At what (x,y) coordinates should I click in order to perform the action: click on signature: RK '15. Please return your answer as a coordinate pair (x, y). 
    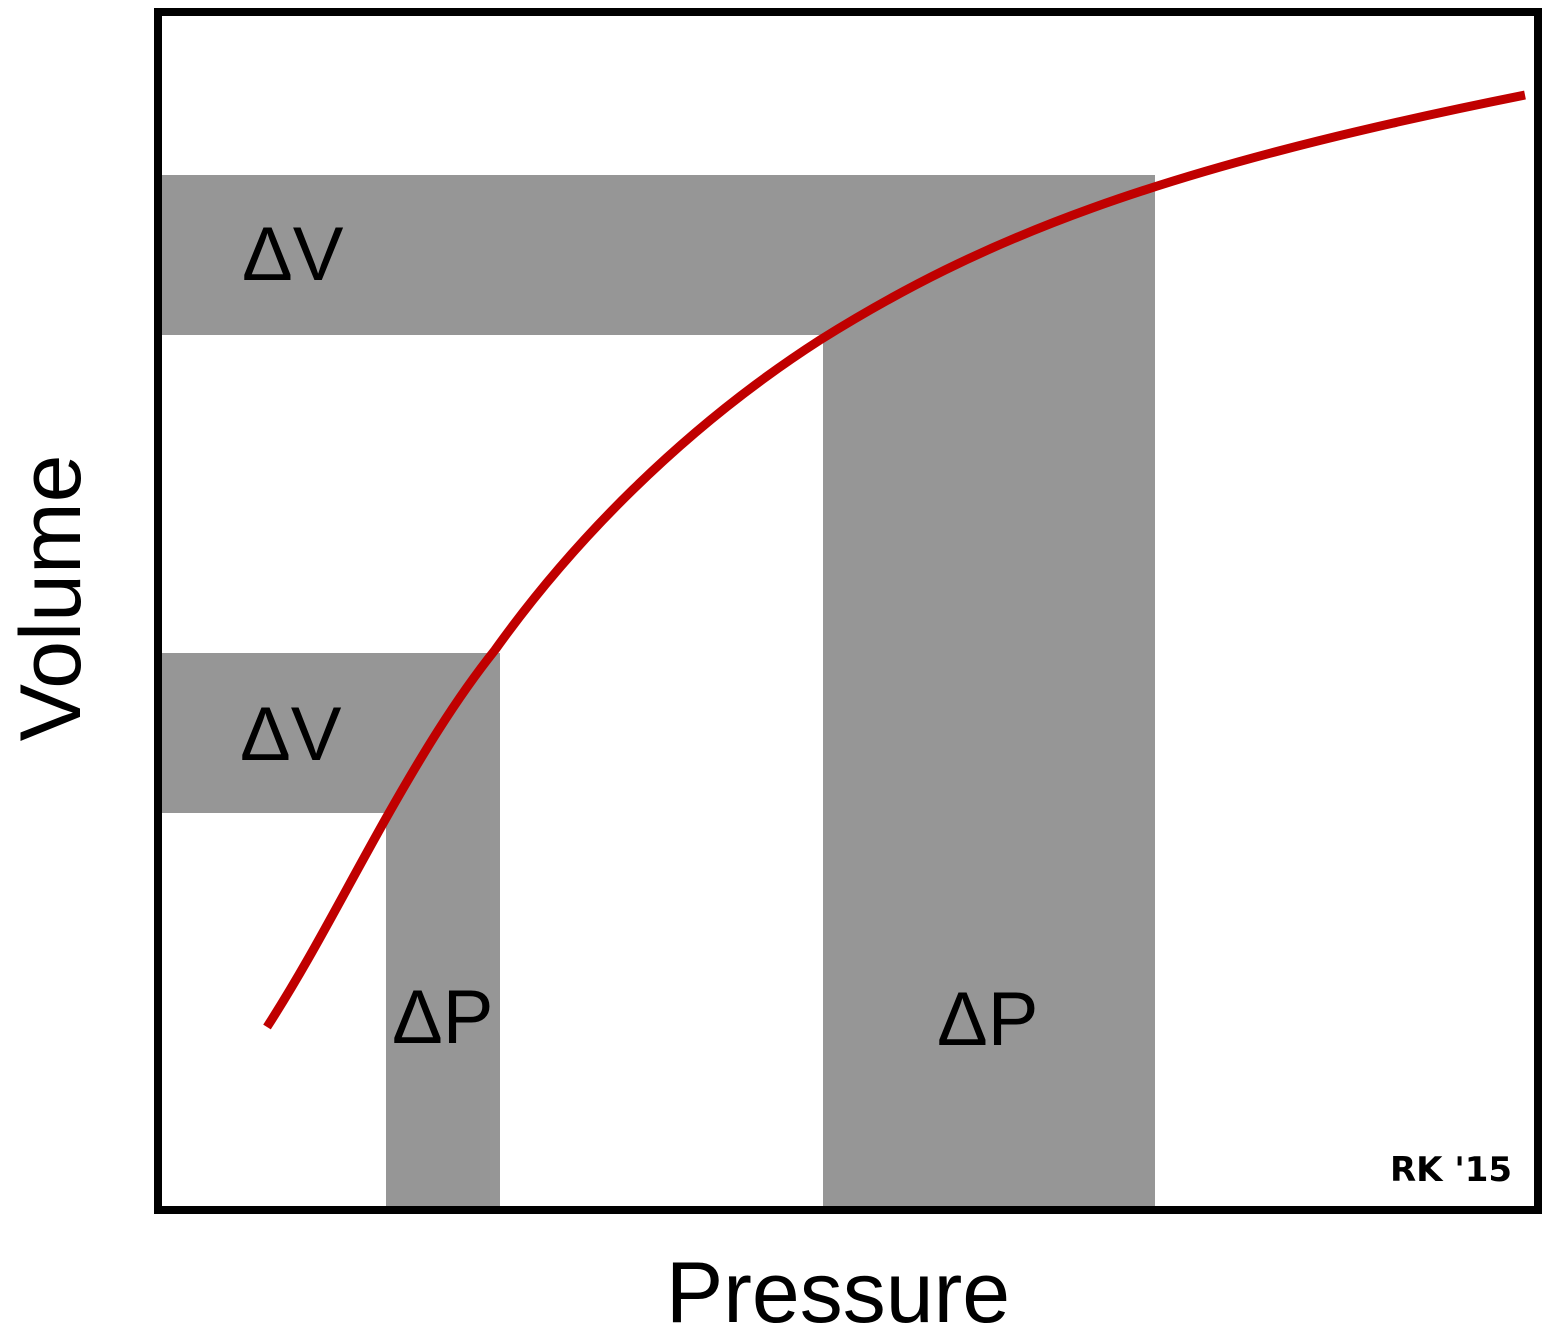
    Looking at the image, I should click on (1451, 1170).